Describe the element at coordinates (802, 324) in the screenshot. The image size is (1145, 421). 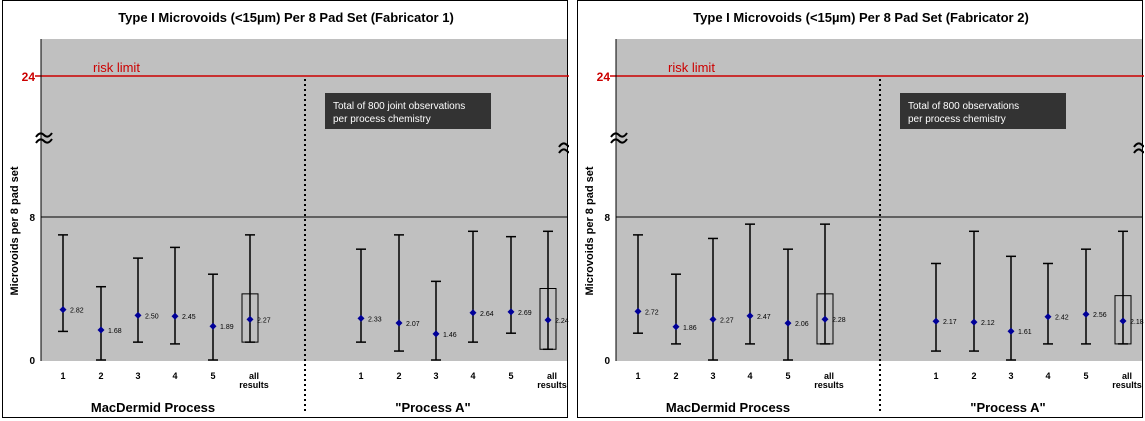
I see `data-label: 2.06` at that location.